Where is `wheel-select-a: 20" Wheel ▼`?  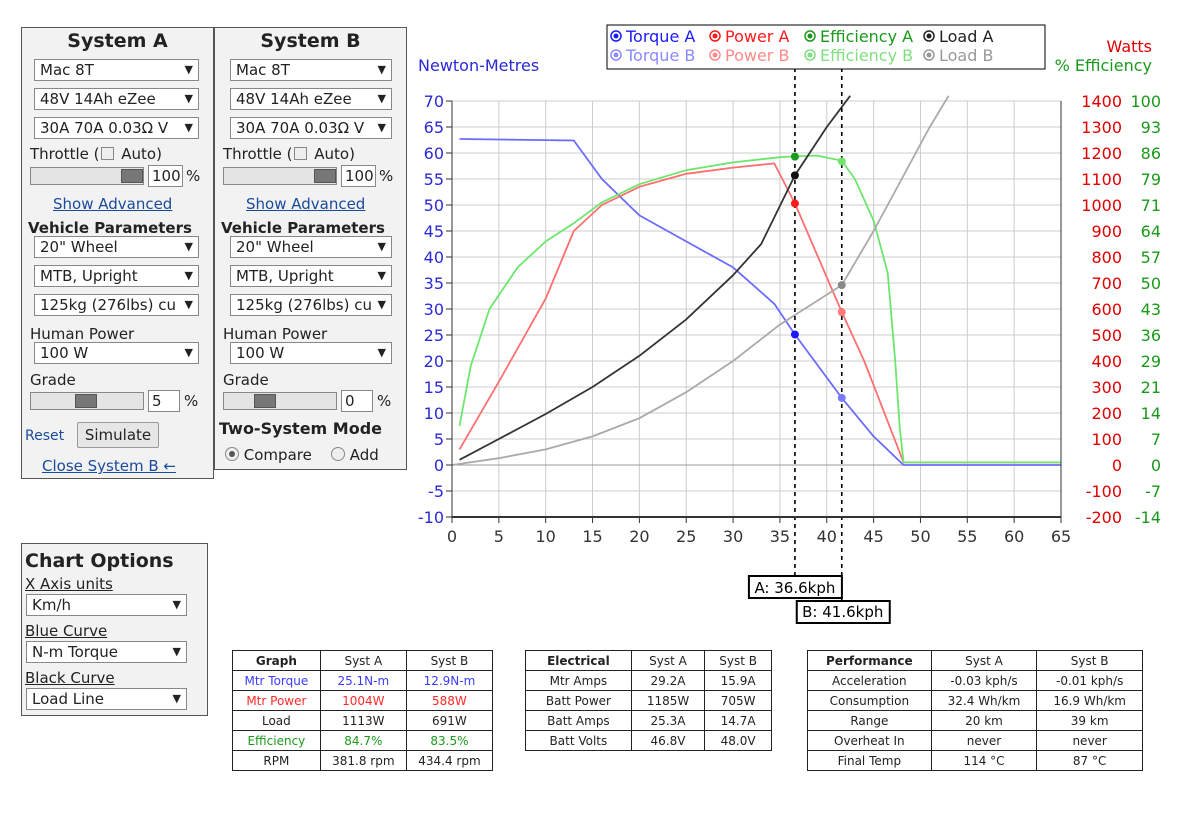
wheel-select-a: 20" Wheel ▼ is located at coordinates (116, 247).